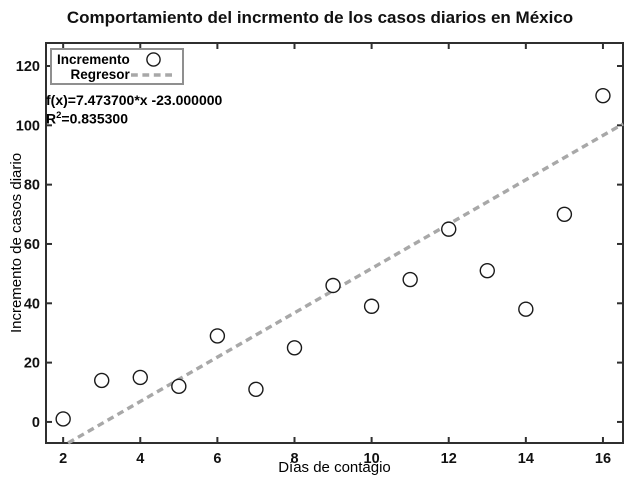  I want to click on legend-item-incremento: Incremento, so click(116, 59).